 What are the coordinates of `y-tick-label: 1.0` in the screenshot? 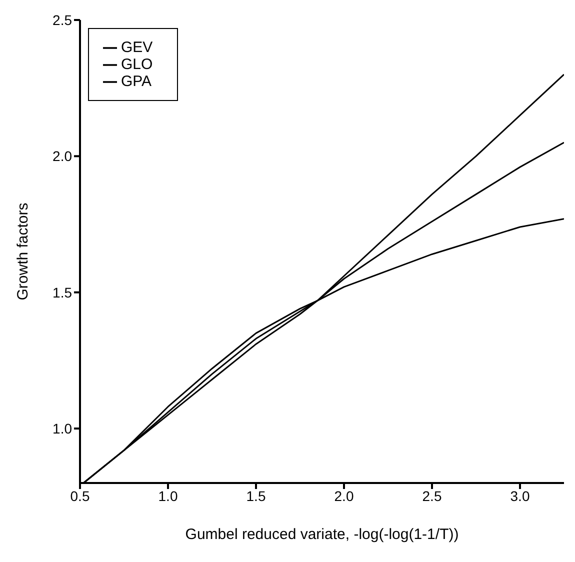 It's located at (62, 428).